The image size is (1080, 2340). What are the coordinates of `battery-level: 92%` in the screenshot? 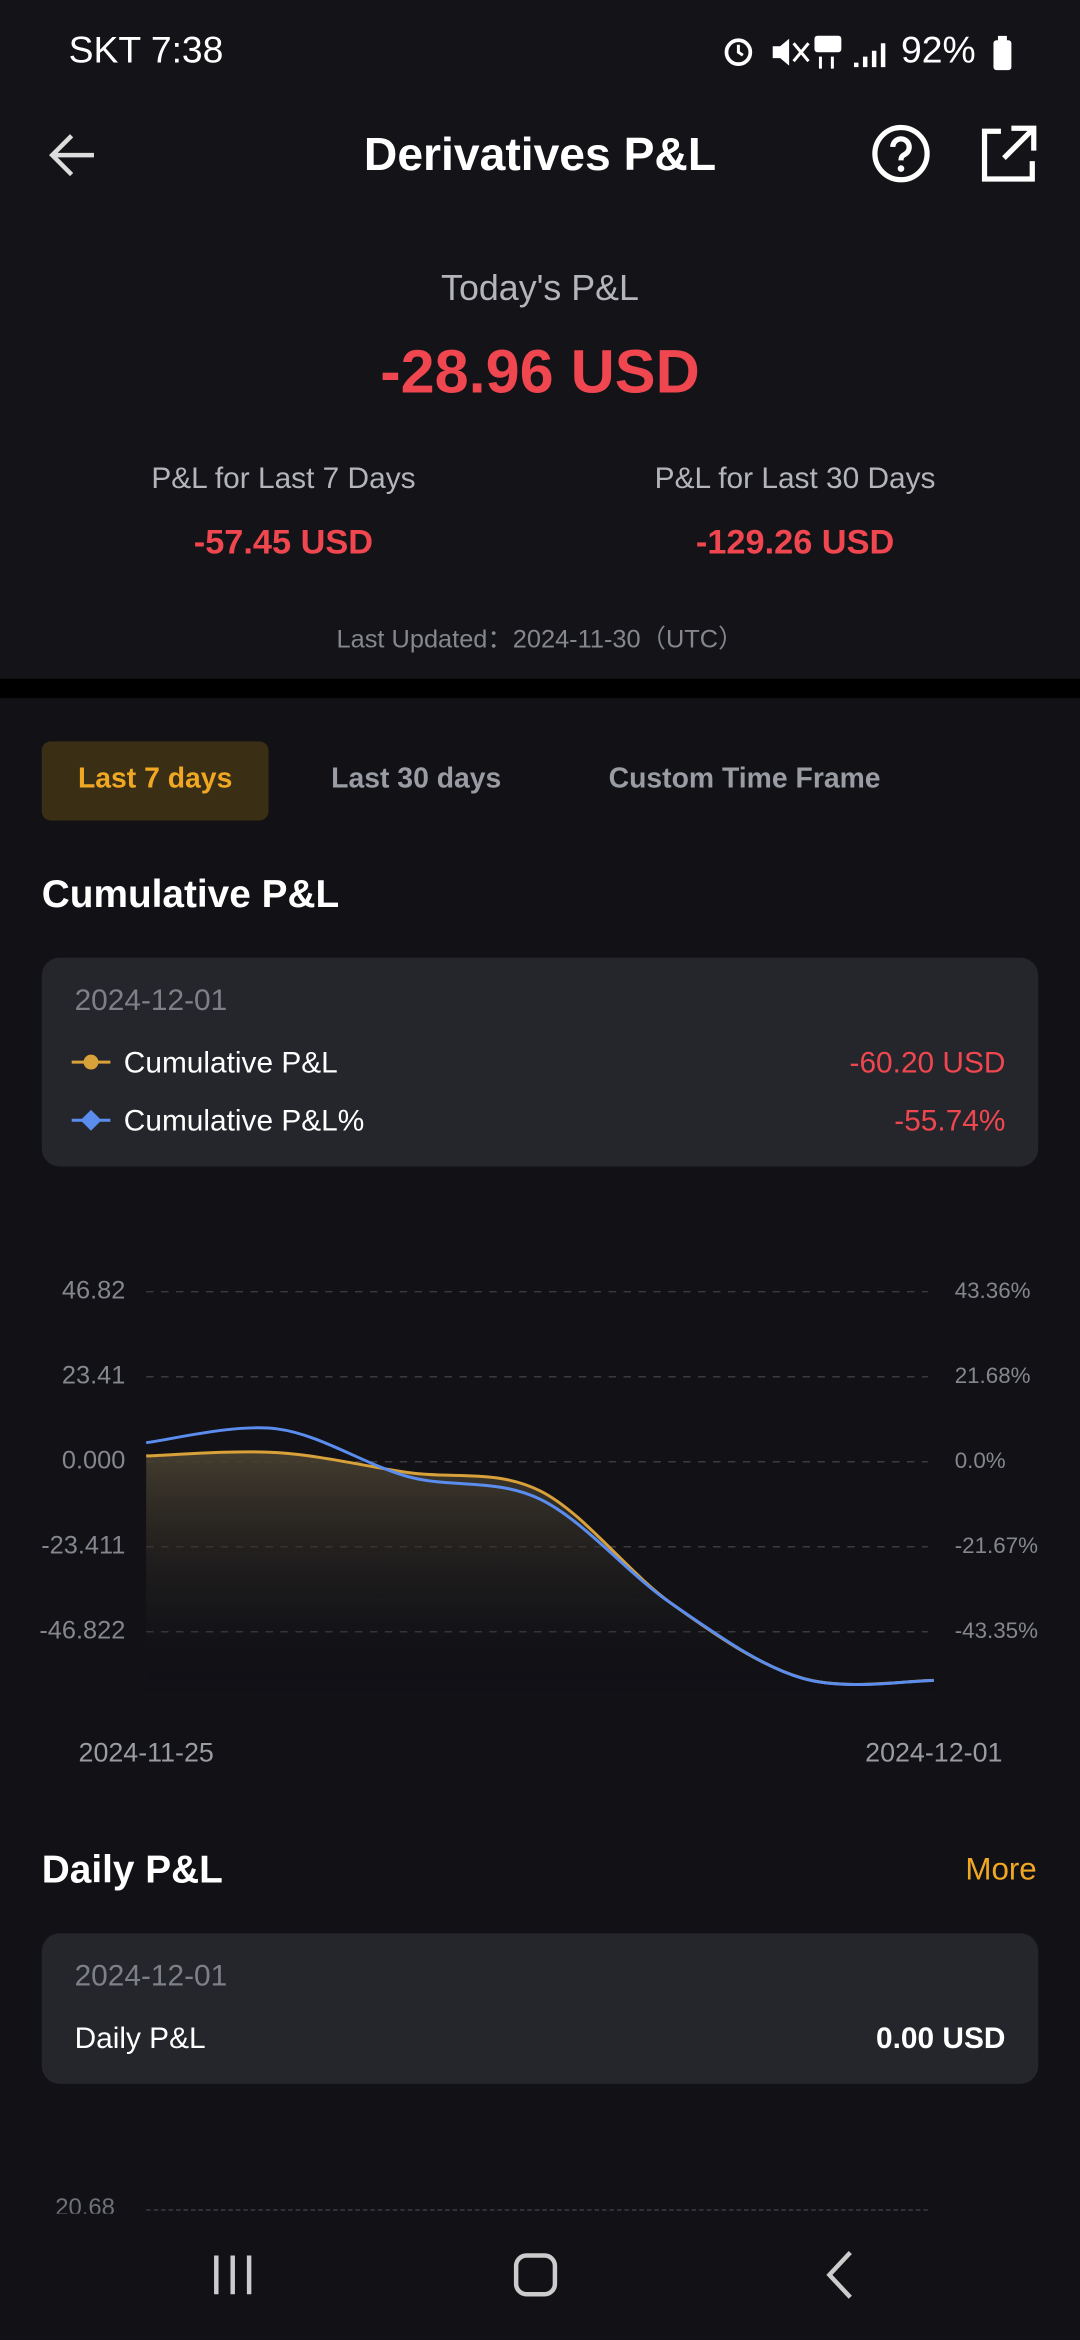 It's located at (938, 50).